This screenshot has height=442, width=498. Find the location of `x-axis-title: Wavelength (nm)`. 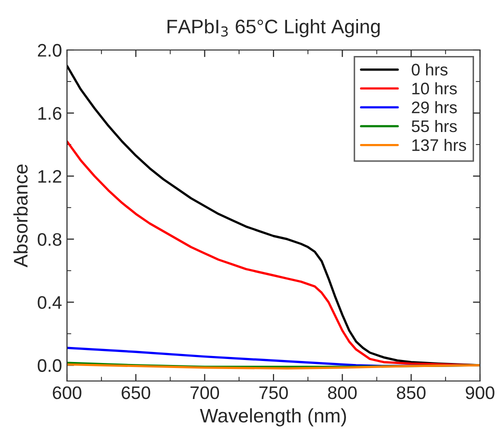

x-axis-title: Wavelength (nm) is located at coordinates (273, 417).